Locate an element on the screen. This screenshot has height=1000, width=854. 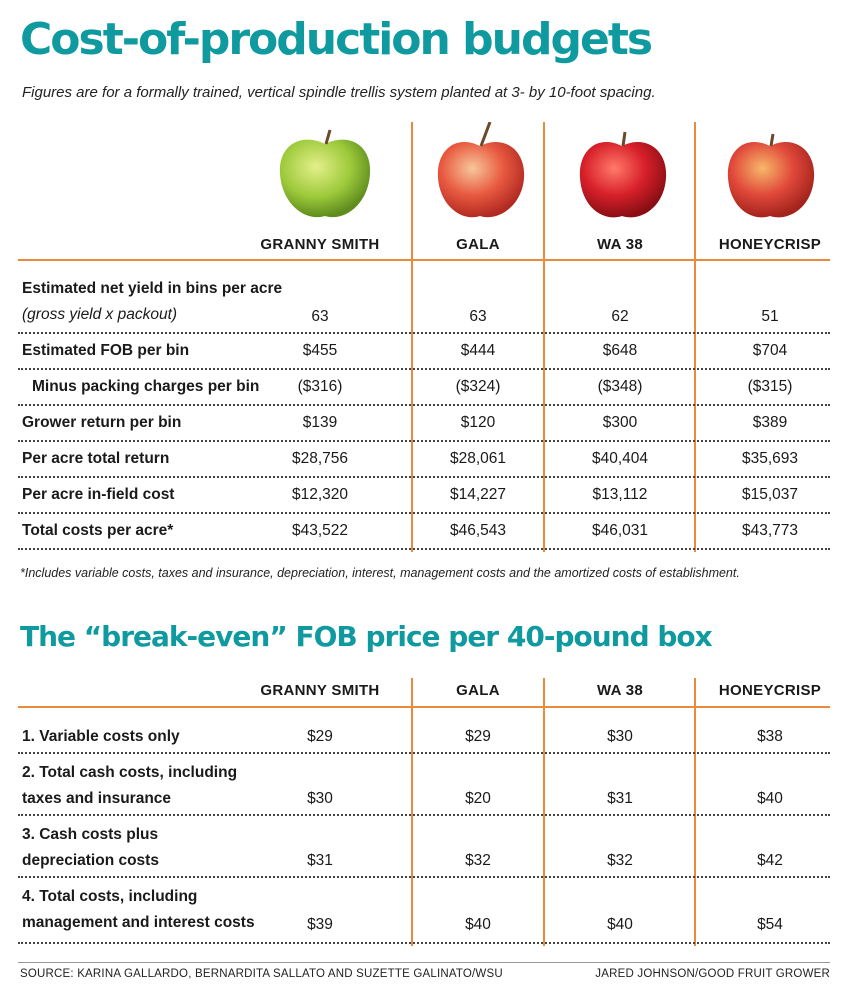
cell: 51 is located at coordinates (770, 316).